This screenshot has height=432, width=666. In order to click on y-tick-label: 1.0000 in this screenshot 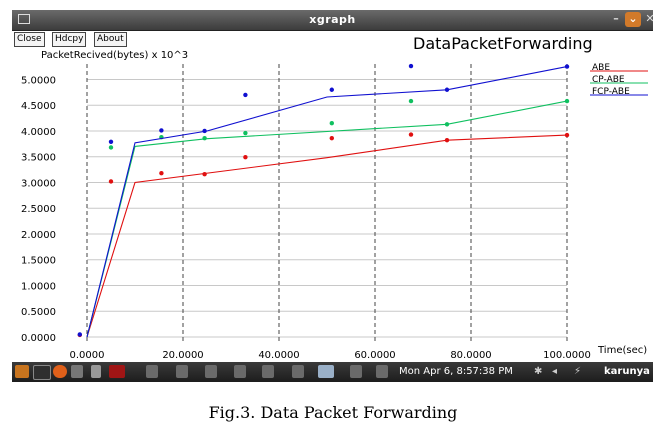, I will do `click(38, 286)`.